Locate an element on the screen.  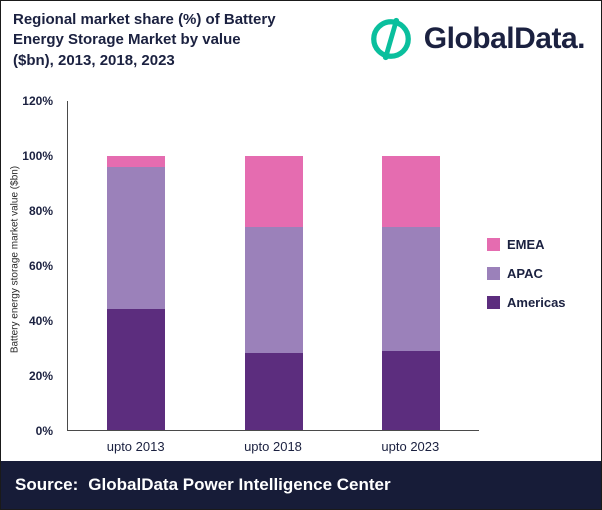
legend-item-emea: EMEA is located at coordinates (526, 244).